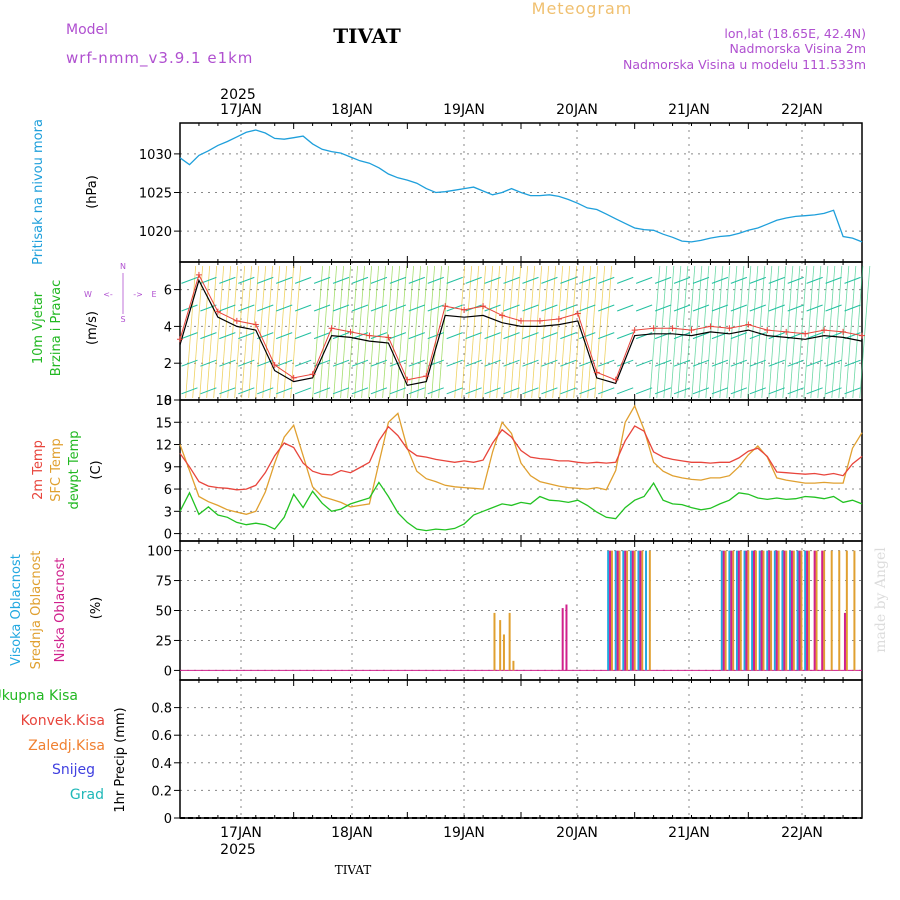 The width and height of the screenshot is (900, 900). I want to click on sfc-temp-line, so click(521, 459).